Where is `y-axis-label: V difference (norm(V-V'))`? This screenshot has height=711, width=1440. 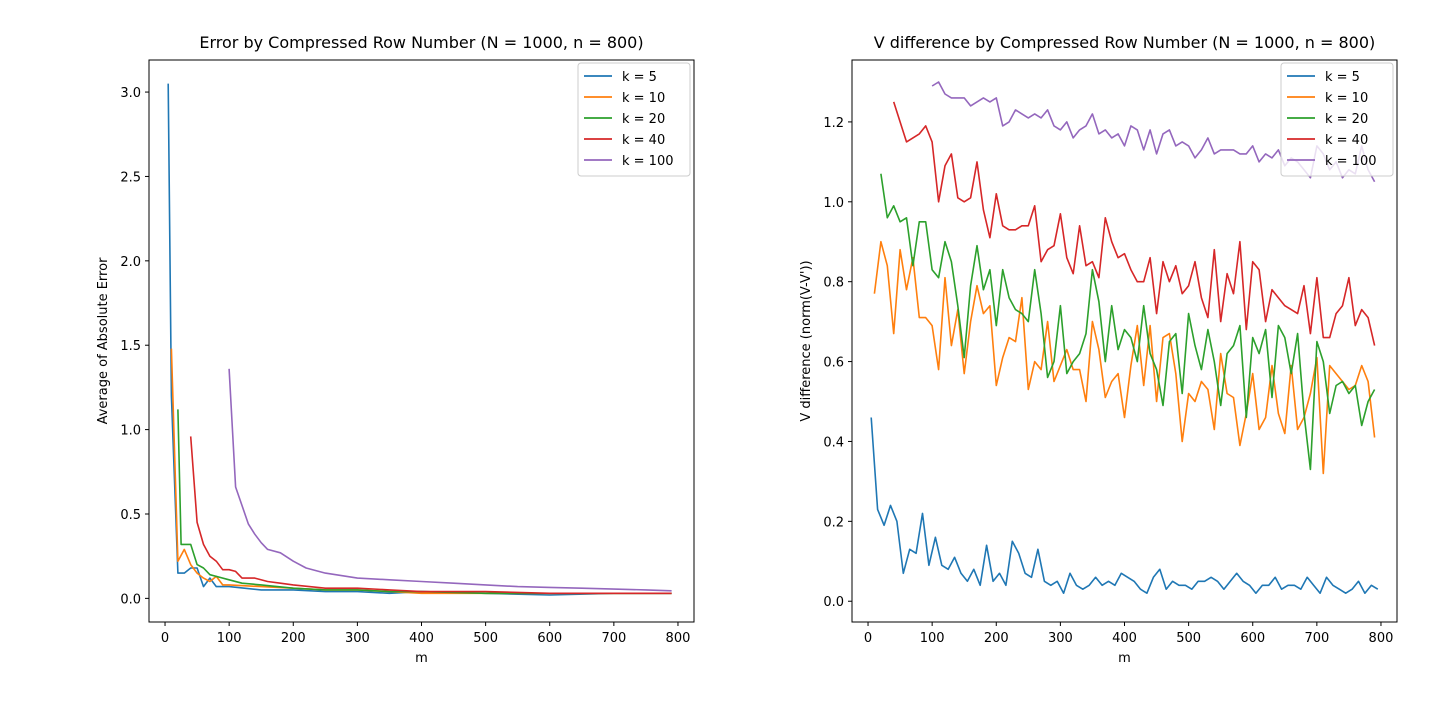
y-axis-label: V difference (norm(V-V')) is located at coordinates (806, 340).